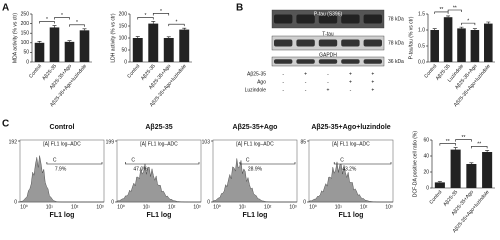  I want to click on treatment-label: Aβ25-35, so click(256, 74).